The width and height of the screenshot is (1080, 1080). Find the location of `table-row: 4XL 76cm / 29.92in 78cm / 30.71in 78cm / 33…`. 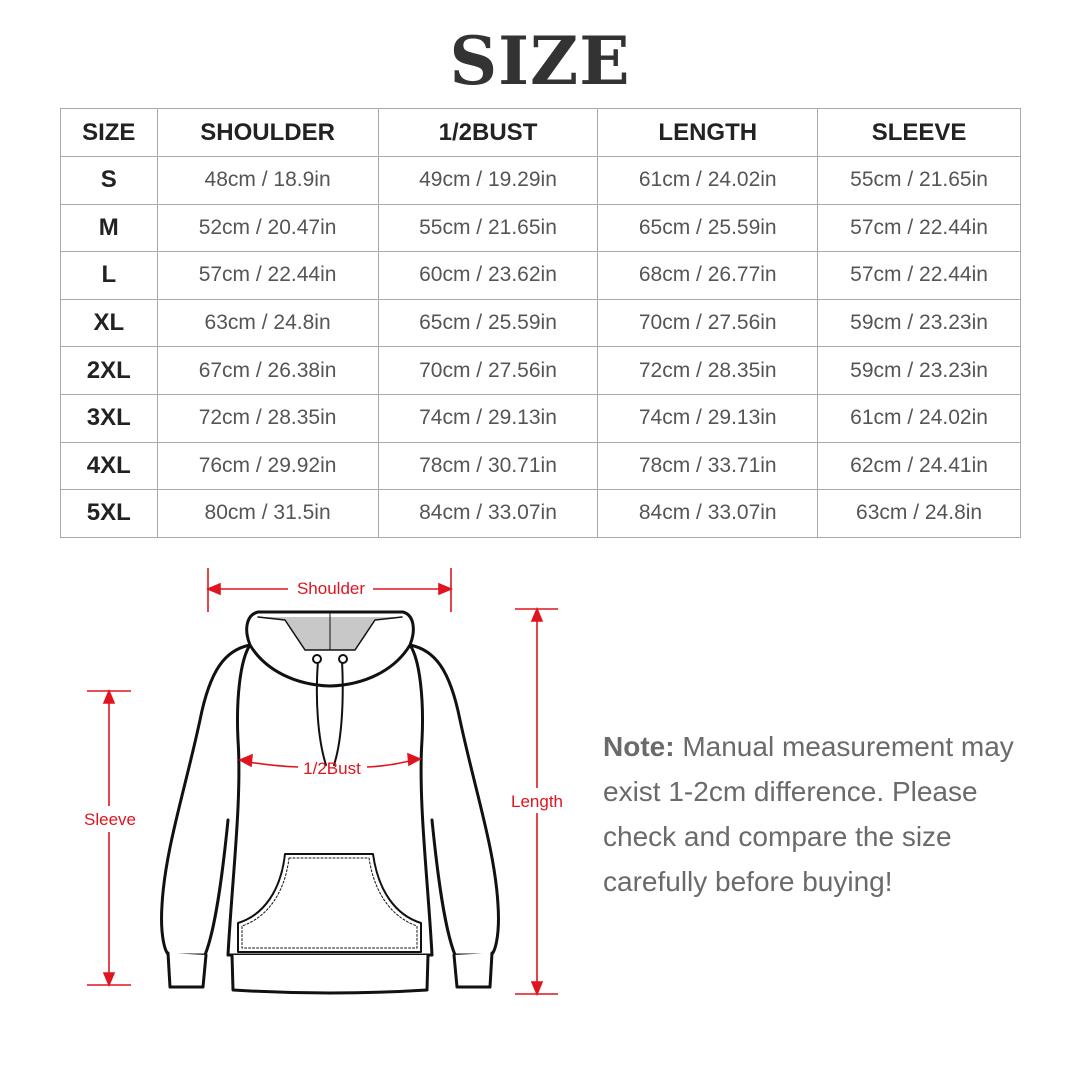

table-row: 4XL 76cm / 29.92in 78cm / 30.71in 78cm / 33… is located at coordinates (540, 466).